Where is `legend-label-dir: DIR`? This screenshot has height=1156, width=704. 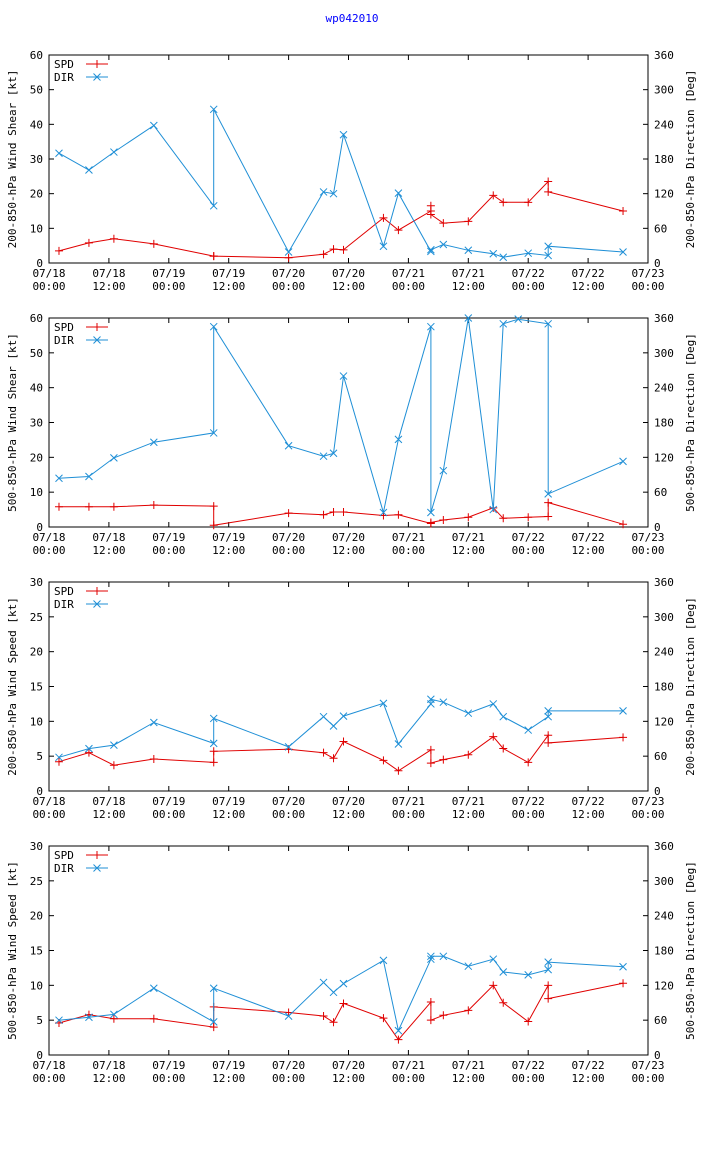 legend-label-dir: DIR is located at coordinates (64, 604).